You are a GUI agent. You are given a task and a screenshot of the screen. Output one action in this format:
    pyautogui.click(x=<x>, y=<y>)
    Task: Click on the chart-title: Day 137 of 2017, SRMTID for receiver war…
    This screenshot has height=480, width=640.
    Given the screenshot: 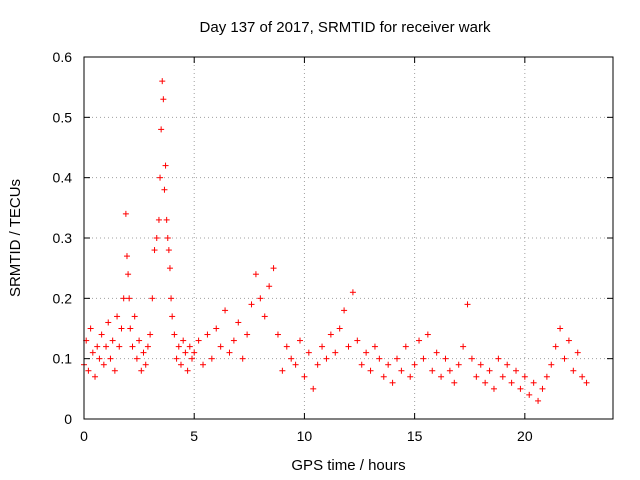 What is the action you would take?
    pyautogui.click(x=345, y=27)
    